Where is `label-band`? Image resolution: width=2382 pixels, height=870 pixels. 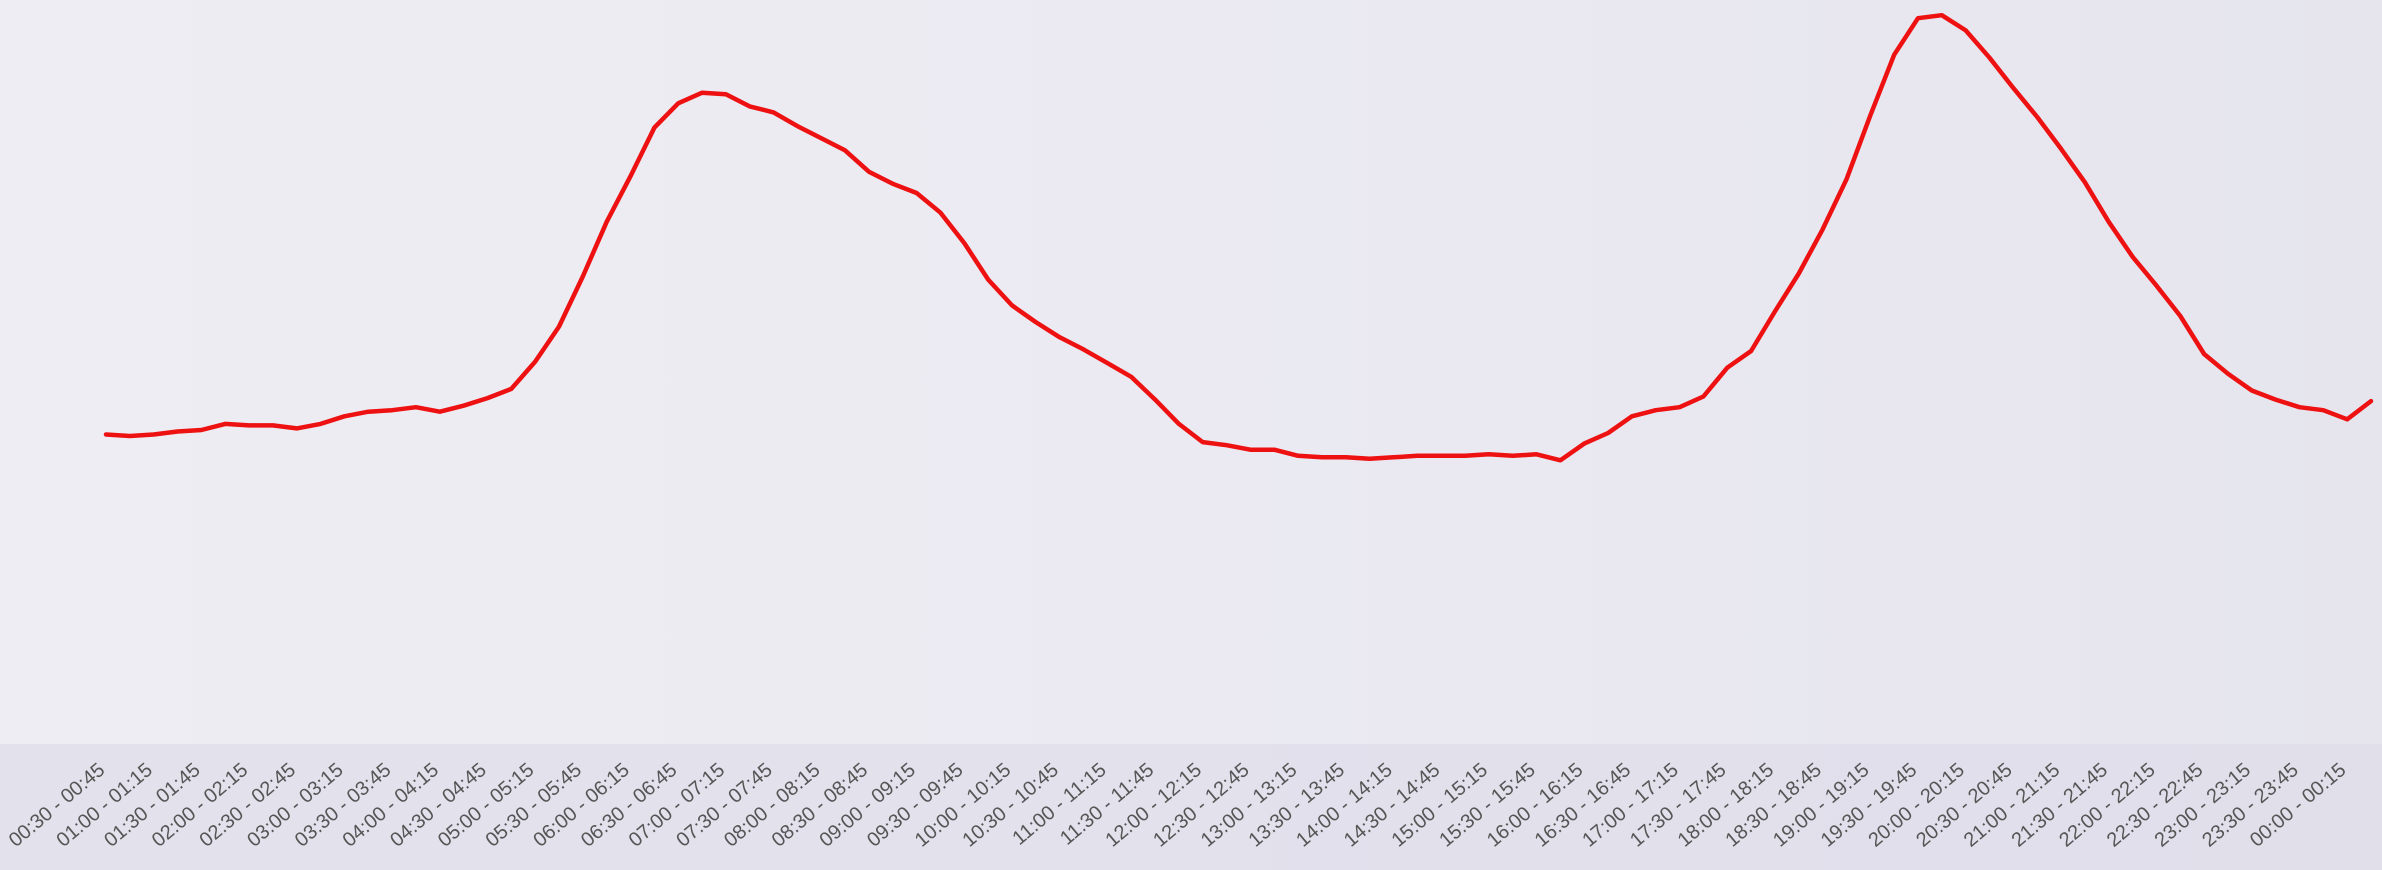
label-band is located at coordinates (1191, 807).